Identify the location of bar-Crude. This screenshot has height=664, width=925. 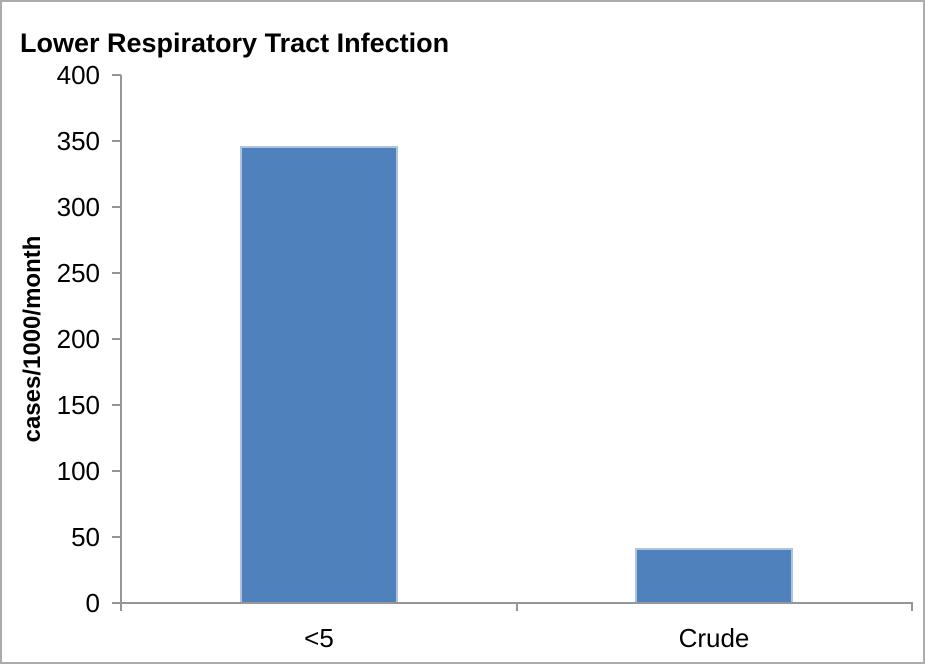
(714, 575).